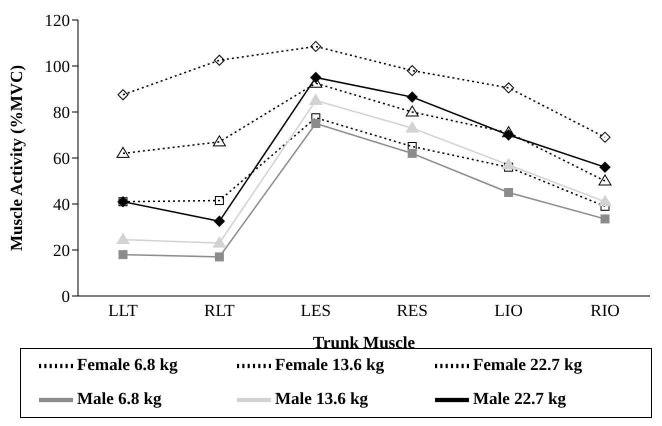 This screenshot has width=662, height=426. I want to click on legend-label: Female 6.8 kg, so click(128, 364).